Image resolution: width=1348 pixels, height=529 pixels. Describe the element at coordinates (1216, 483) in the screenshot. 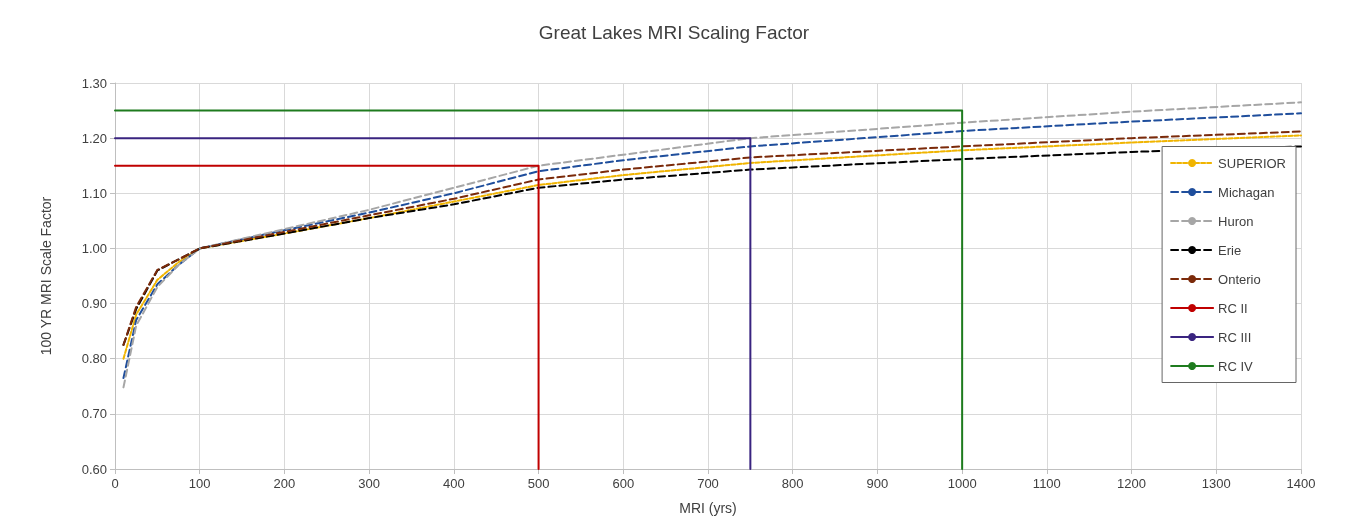

I see `x-tick-label: 1300` at that location.